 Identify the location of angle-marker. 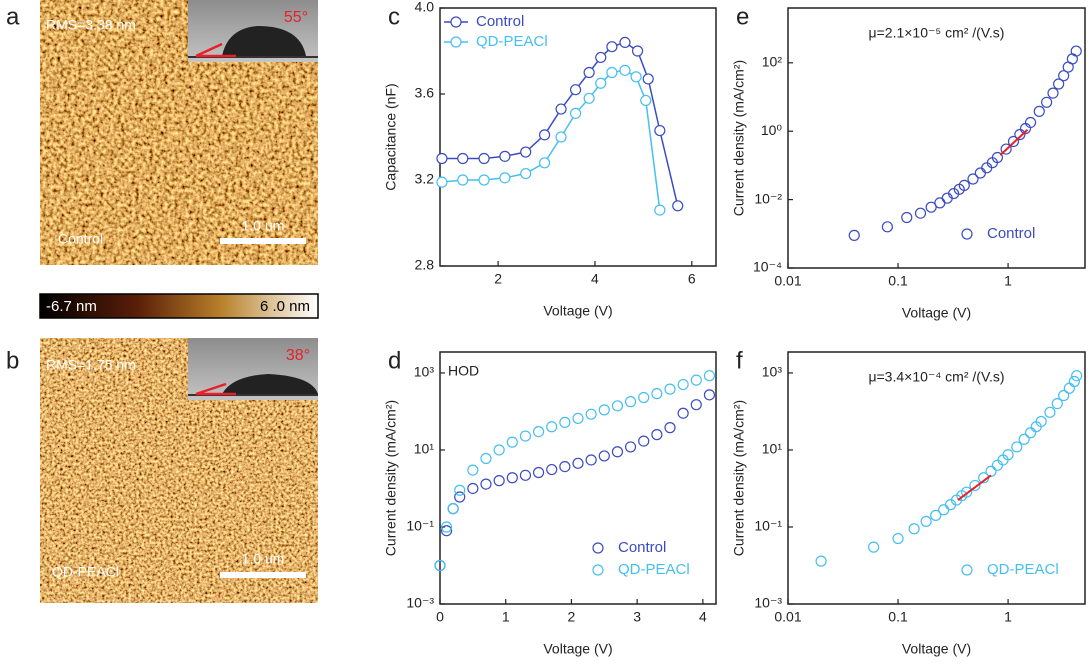
(215, 389).